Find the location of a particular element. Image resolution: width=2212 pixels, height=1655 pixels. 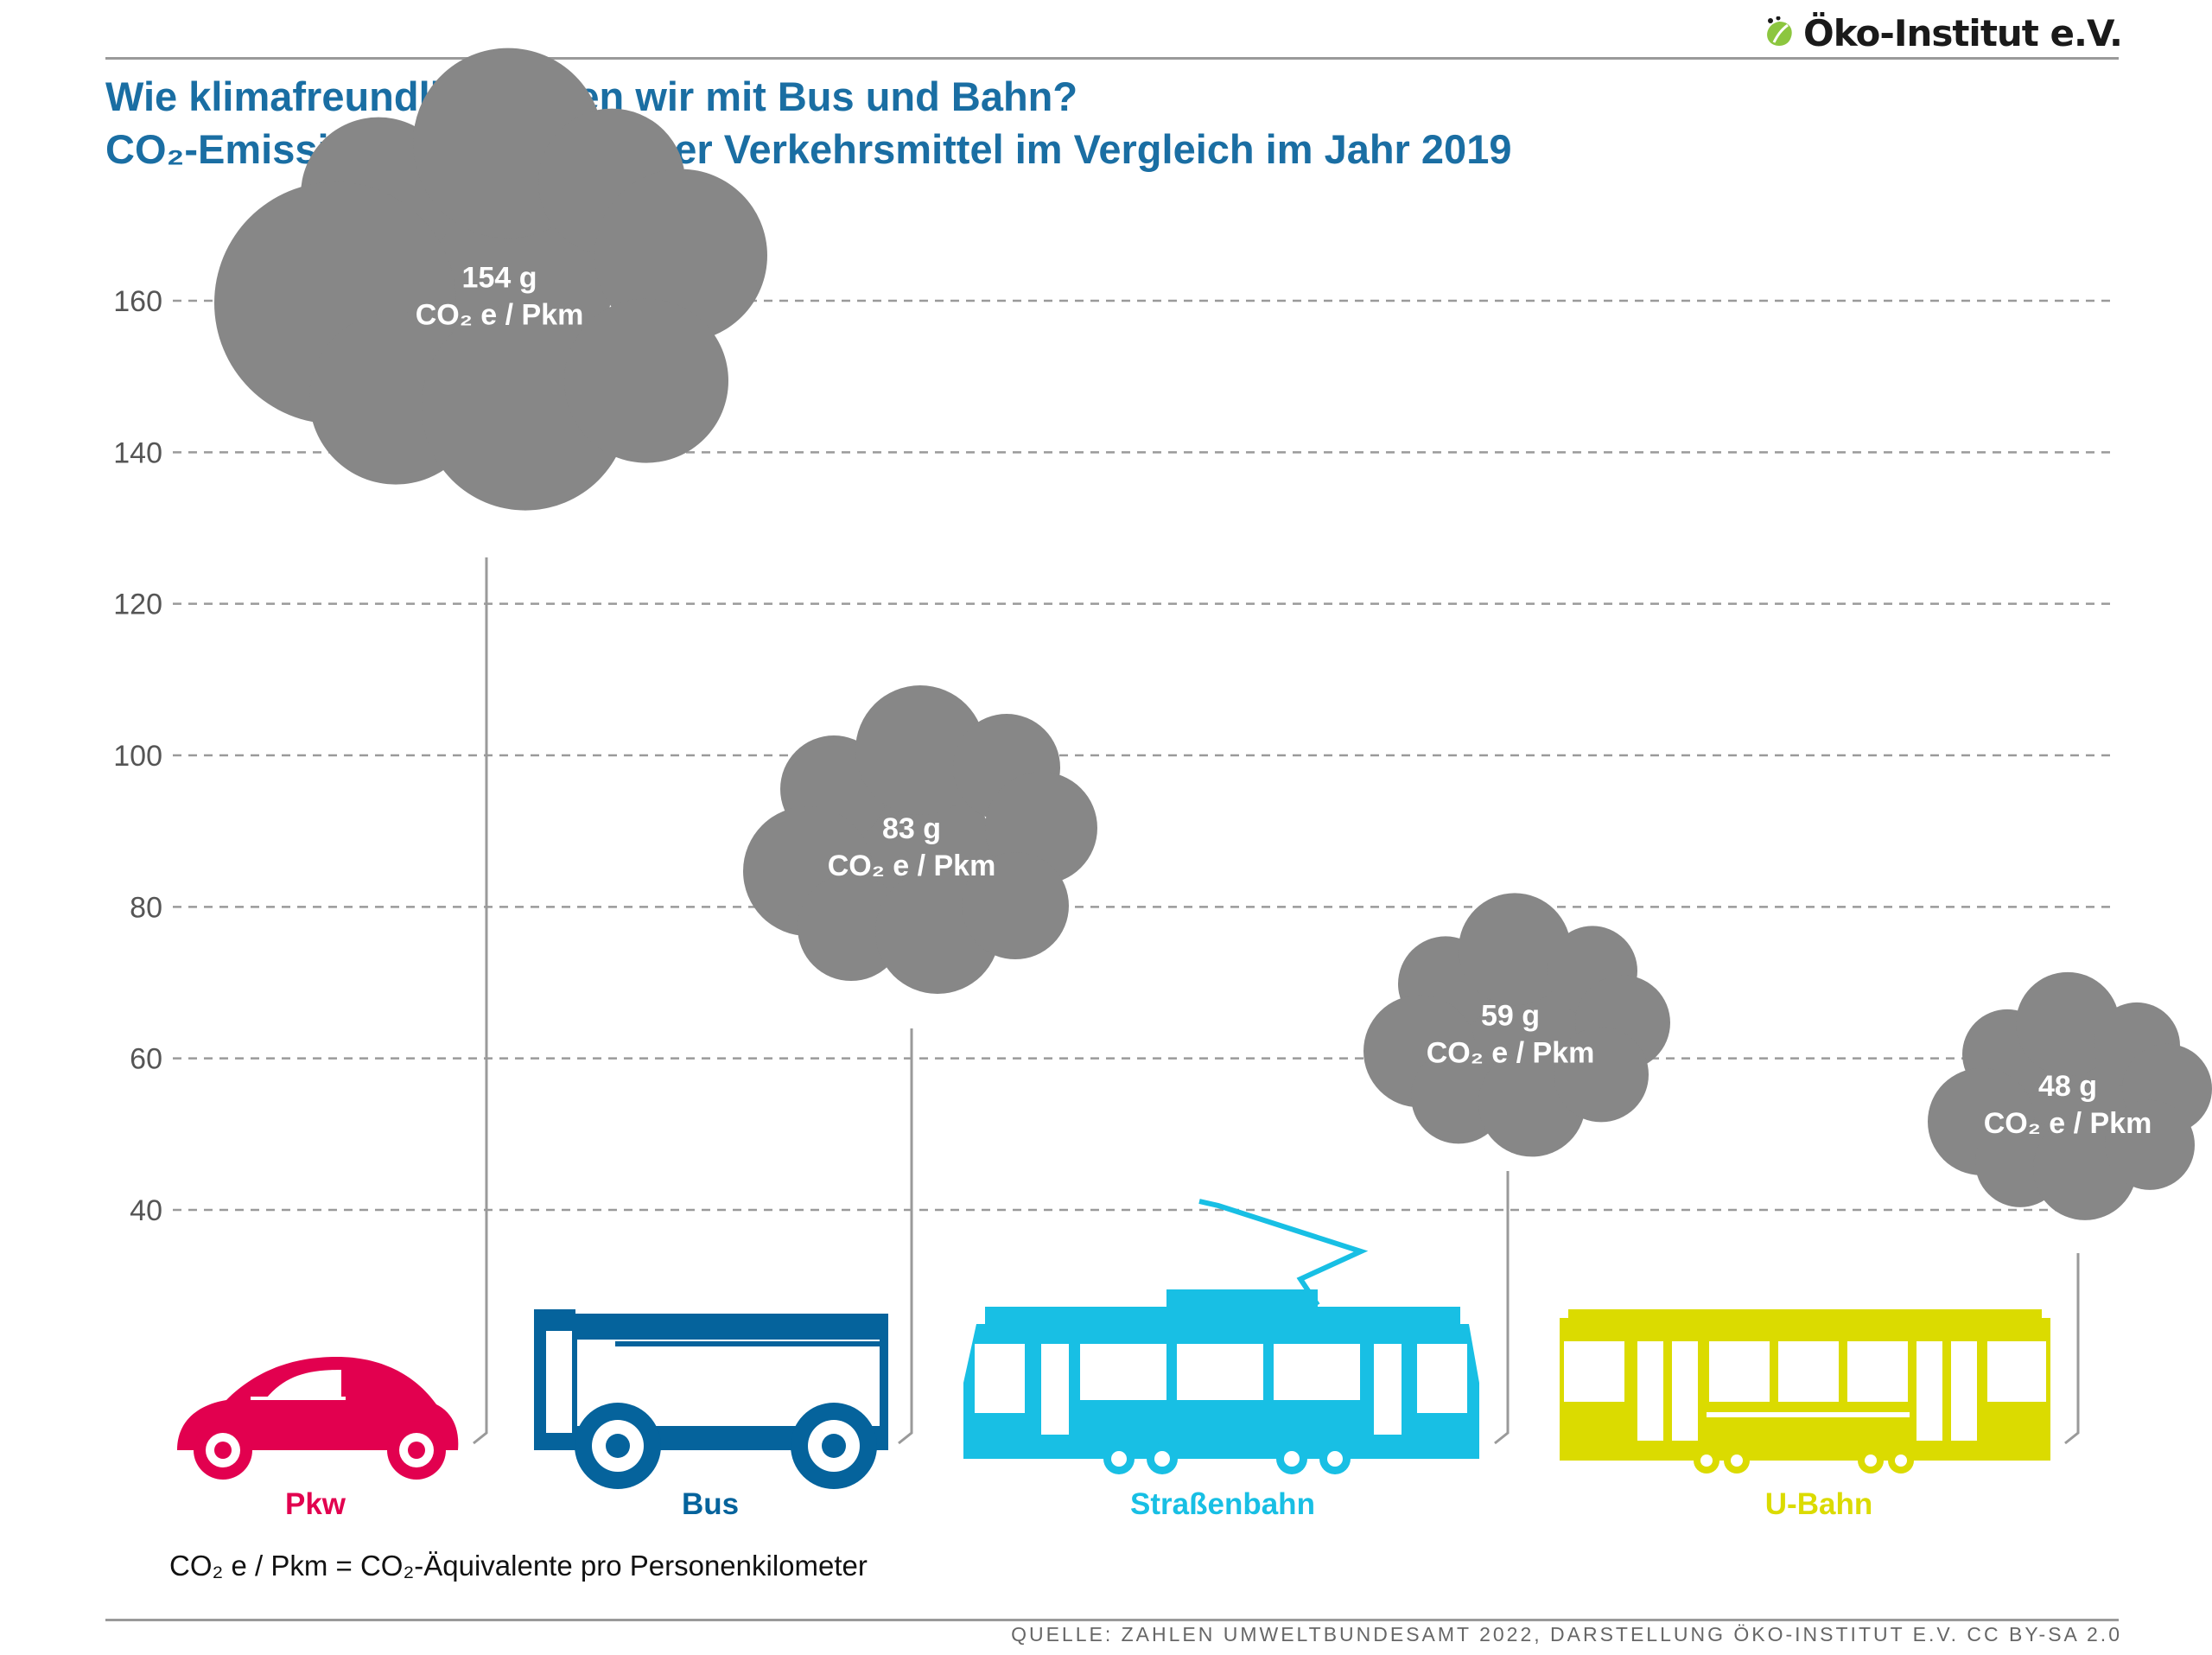

y-tick-label-120: 120 is located at coordinates (137, 605).